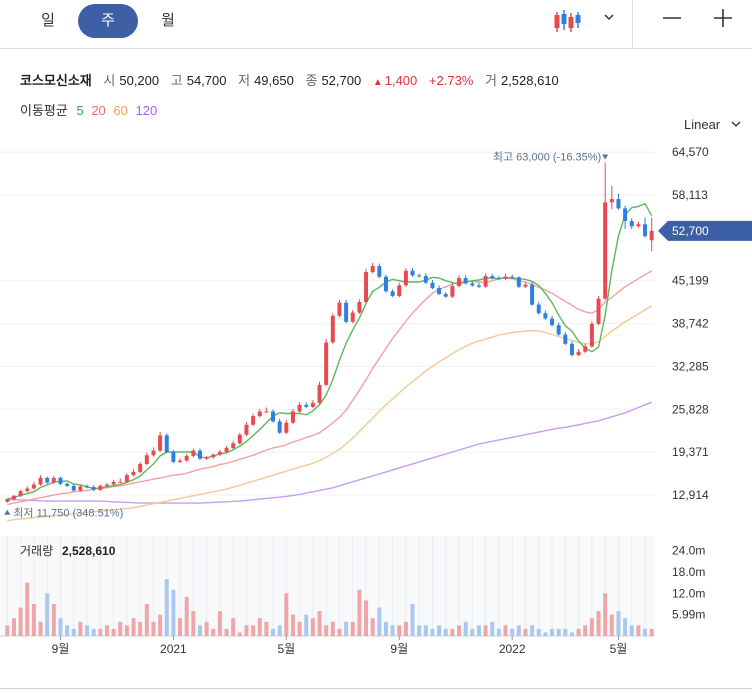  Describe the element at coordinates (713, 124) in the screenshot. I see `scale-mode-dropdown: Linear` at that location.